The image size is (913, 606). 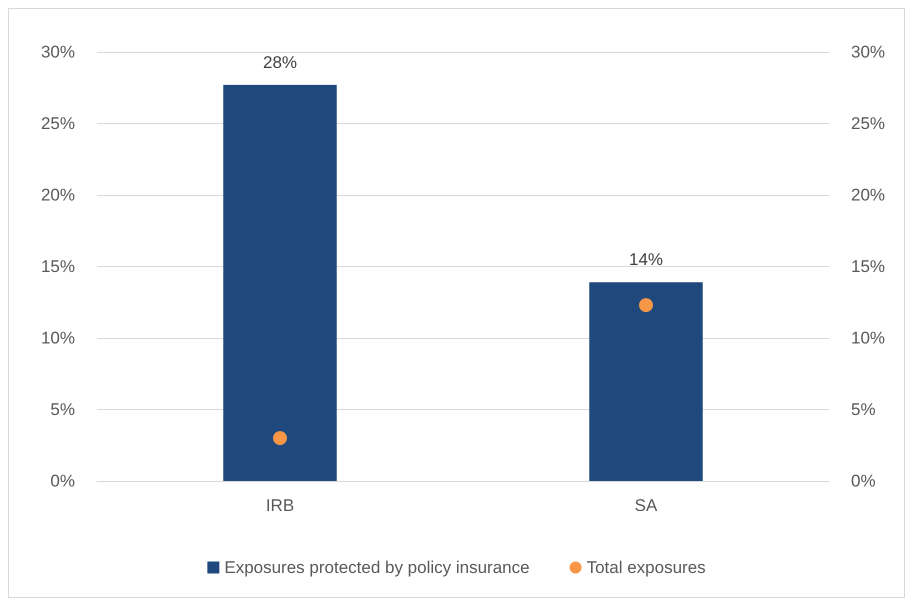 What do you see at coordinates (863, 409) in the screenshot?
I see `y2-tick-label: 5%` at bounding box center [863, 409].